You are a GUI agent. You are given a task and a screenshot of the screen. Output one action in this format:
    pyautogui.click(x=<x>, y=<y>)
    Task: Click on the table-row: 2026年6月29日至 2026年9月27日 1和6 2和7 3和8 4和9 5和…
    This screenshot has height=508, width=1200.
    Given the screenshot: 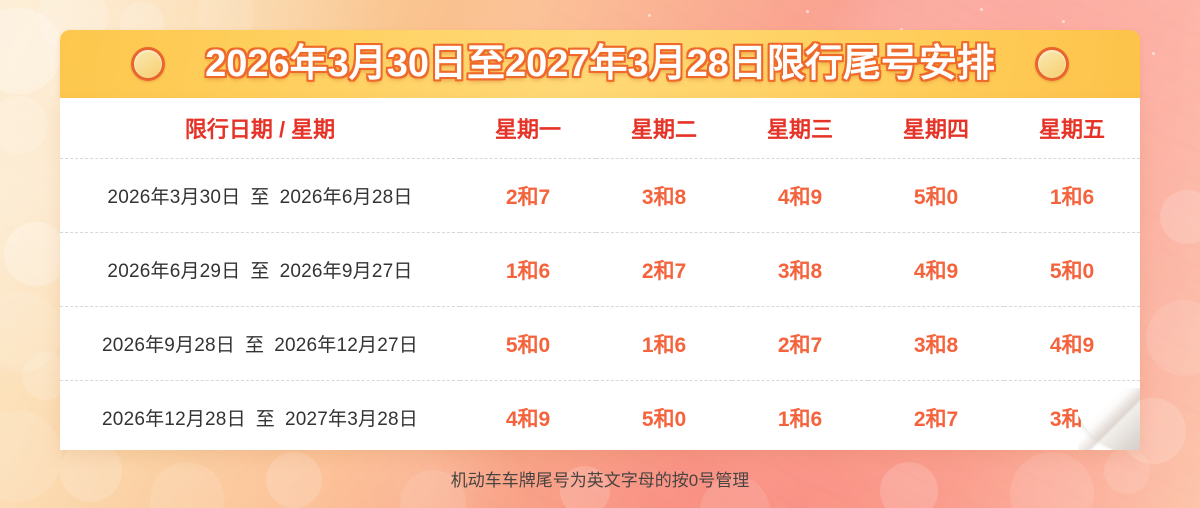 What is the action you would take?
    pyautogui.click(x=600, y=269)
    